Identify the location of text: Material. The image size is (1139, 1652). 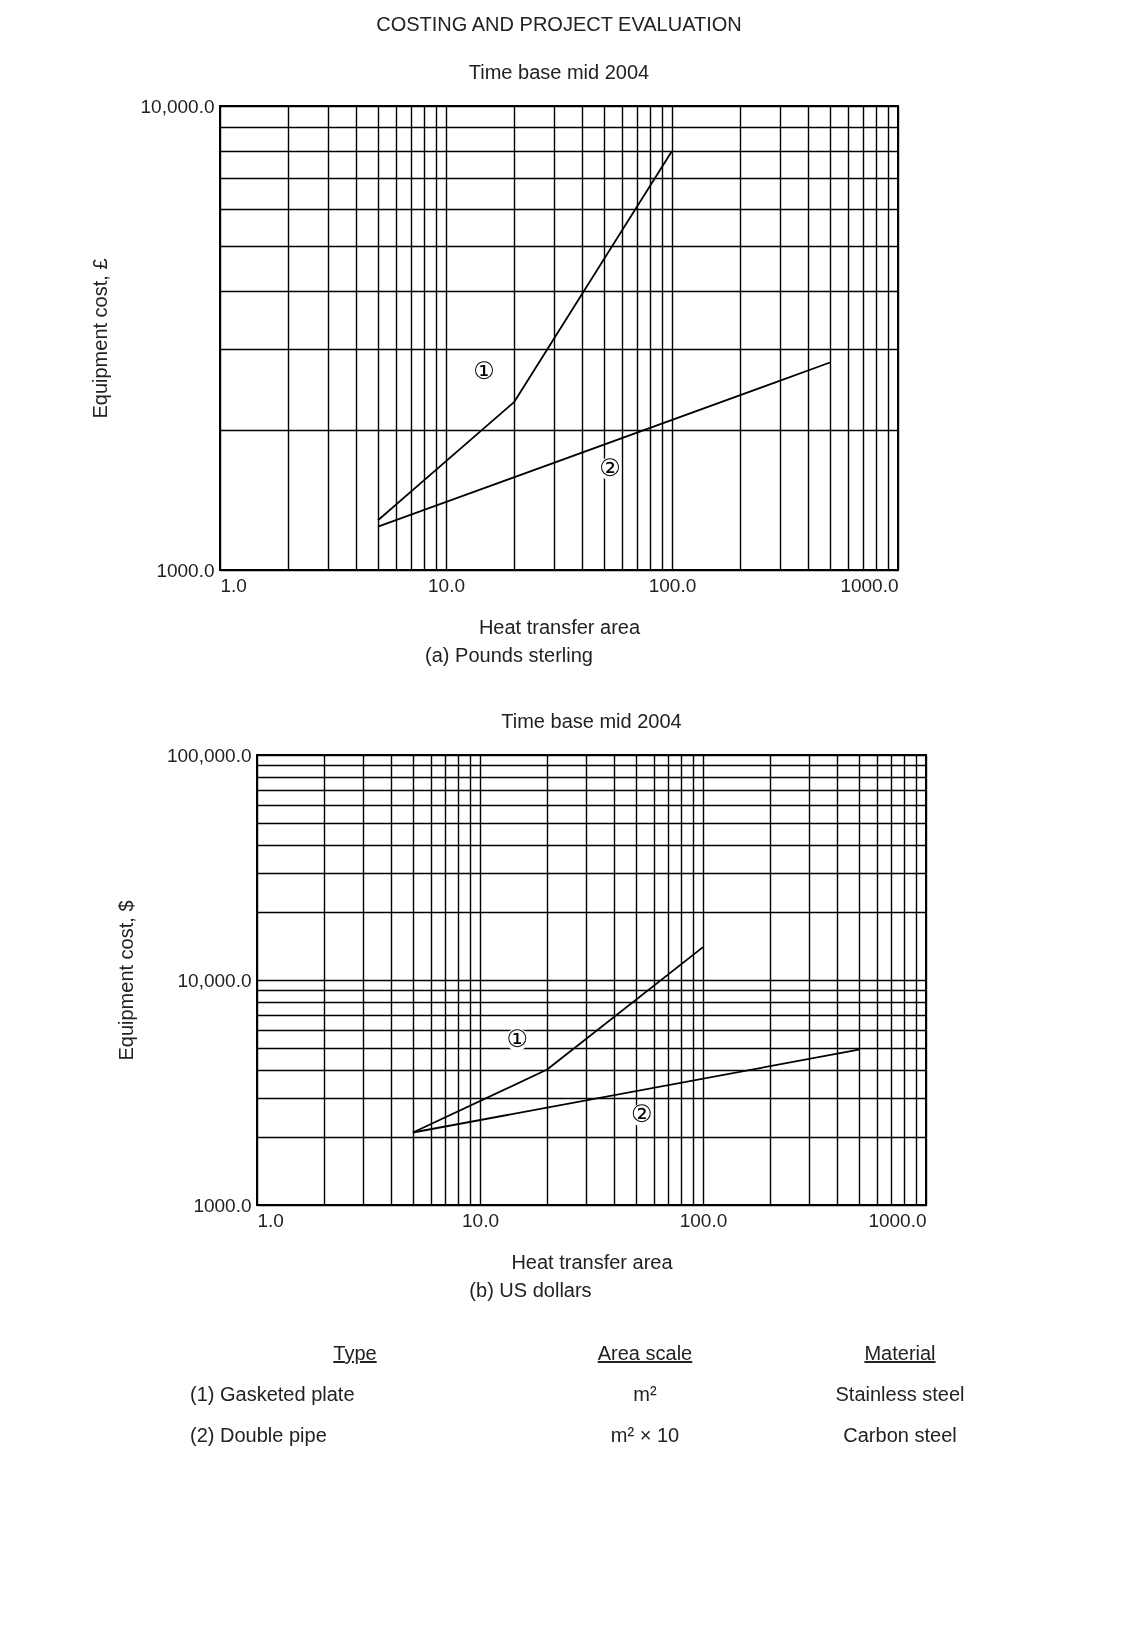
(900, 1353).